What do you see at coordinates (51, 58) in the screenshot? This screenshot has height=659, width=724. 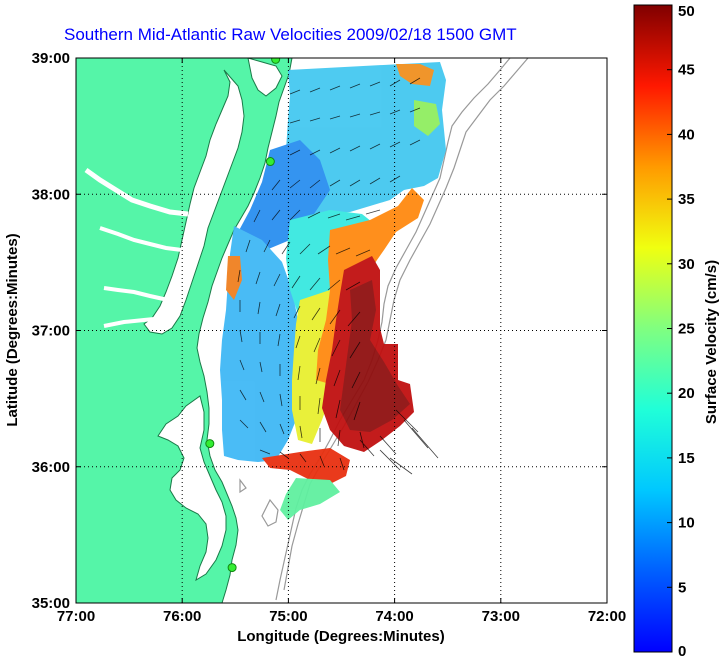 I see `y-tick-label: 39:00` at bounding box center [51, 58].